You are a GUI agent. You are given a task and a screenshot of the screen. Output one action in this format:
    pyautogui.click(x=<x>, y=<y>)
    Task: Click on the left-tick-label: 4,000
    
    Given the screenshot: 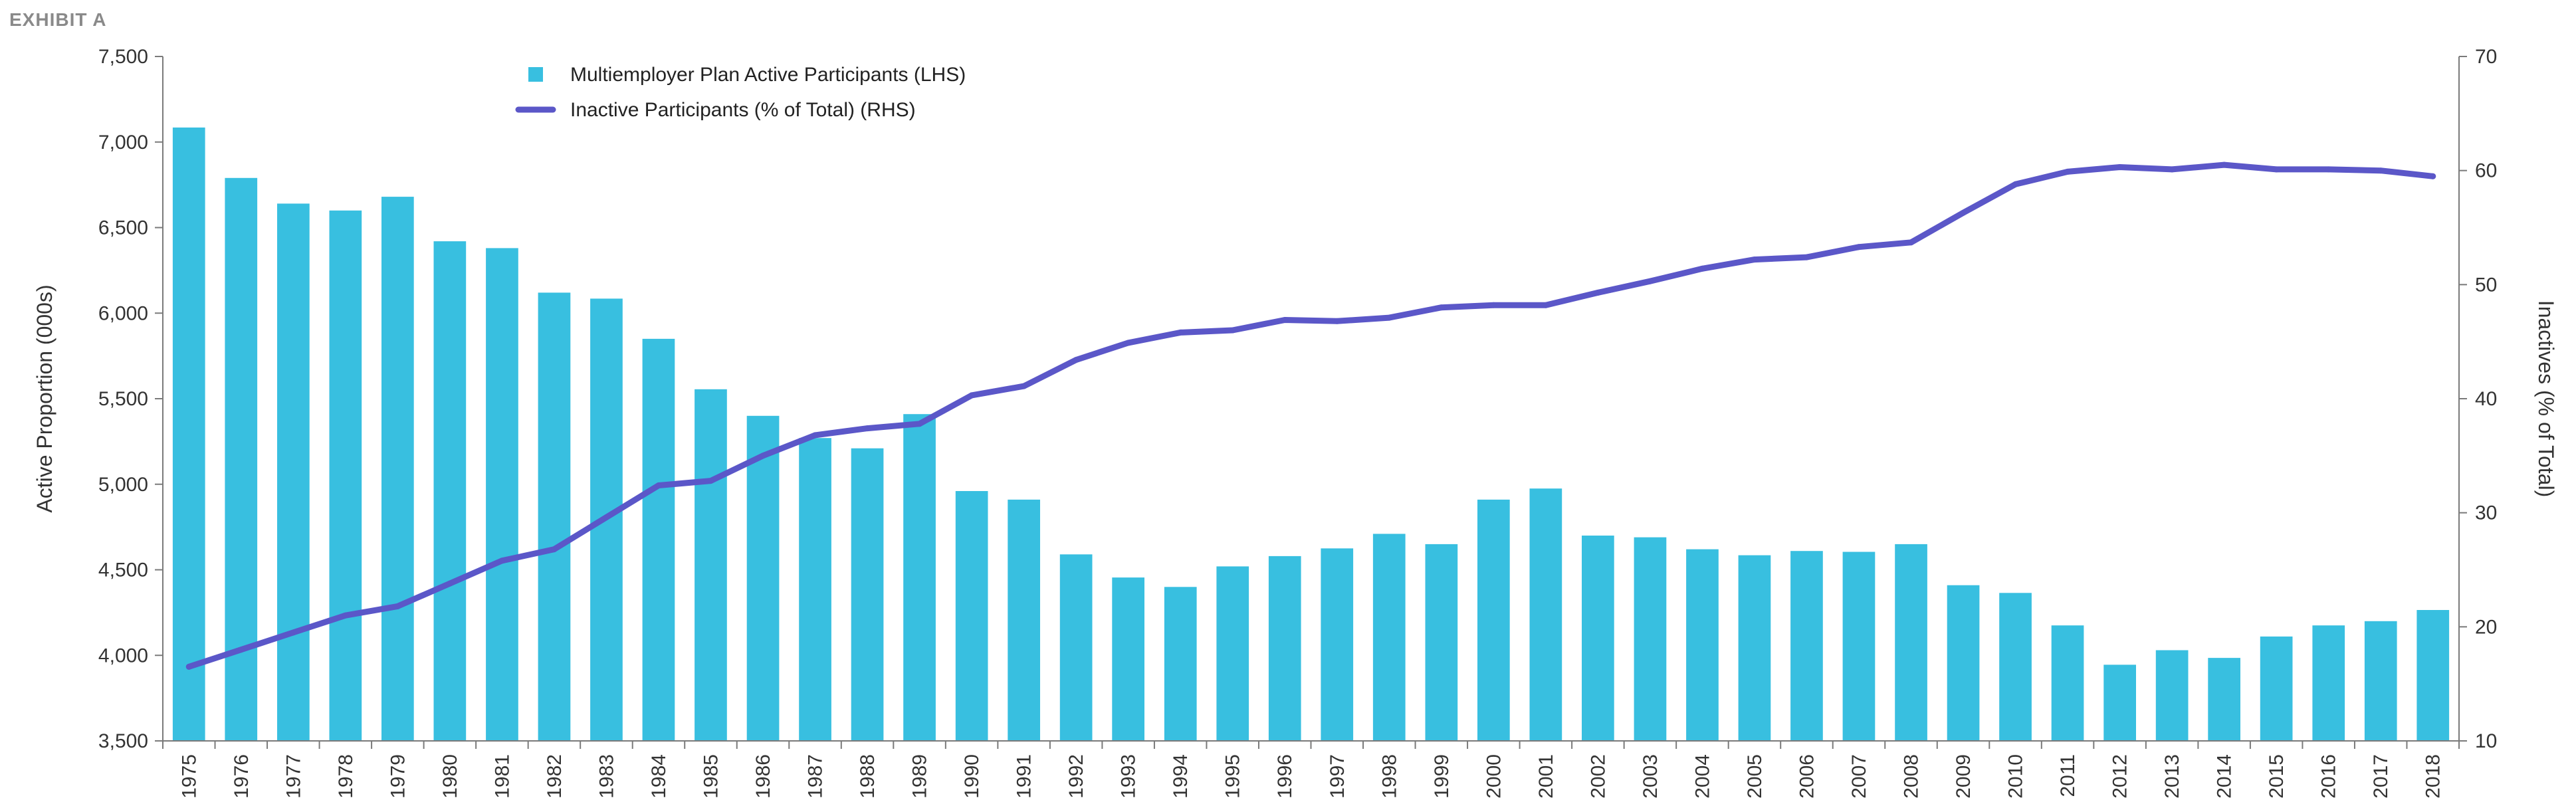 What is the action you would take?
    pyautogui.click(x=123, y=655)
    